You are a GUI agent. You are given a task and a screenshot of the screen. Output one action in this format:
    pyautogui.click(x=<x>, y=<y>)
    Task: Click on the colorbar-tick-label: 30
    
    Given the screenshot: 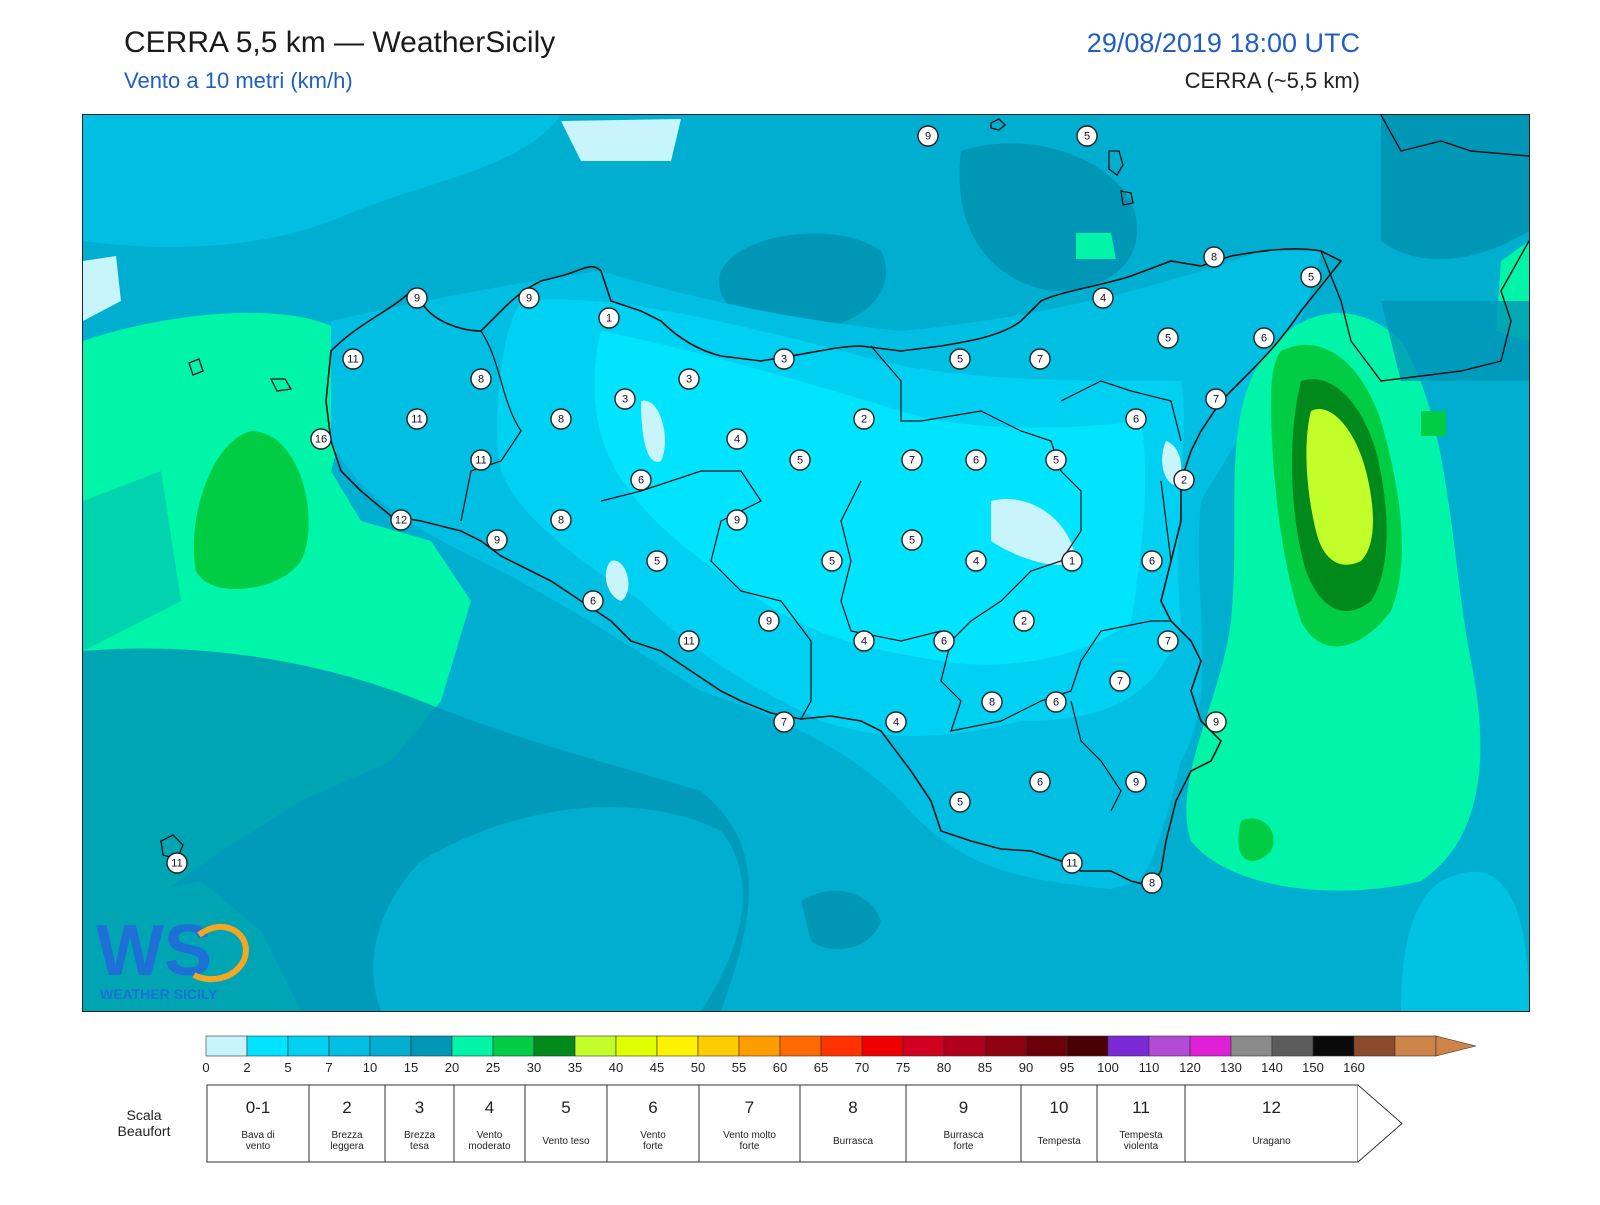 What is the action you would take?
    pyautogui.click(x=534, y=1067)
    